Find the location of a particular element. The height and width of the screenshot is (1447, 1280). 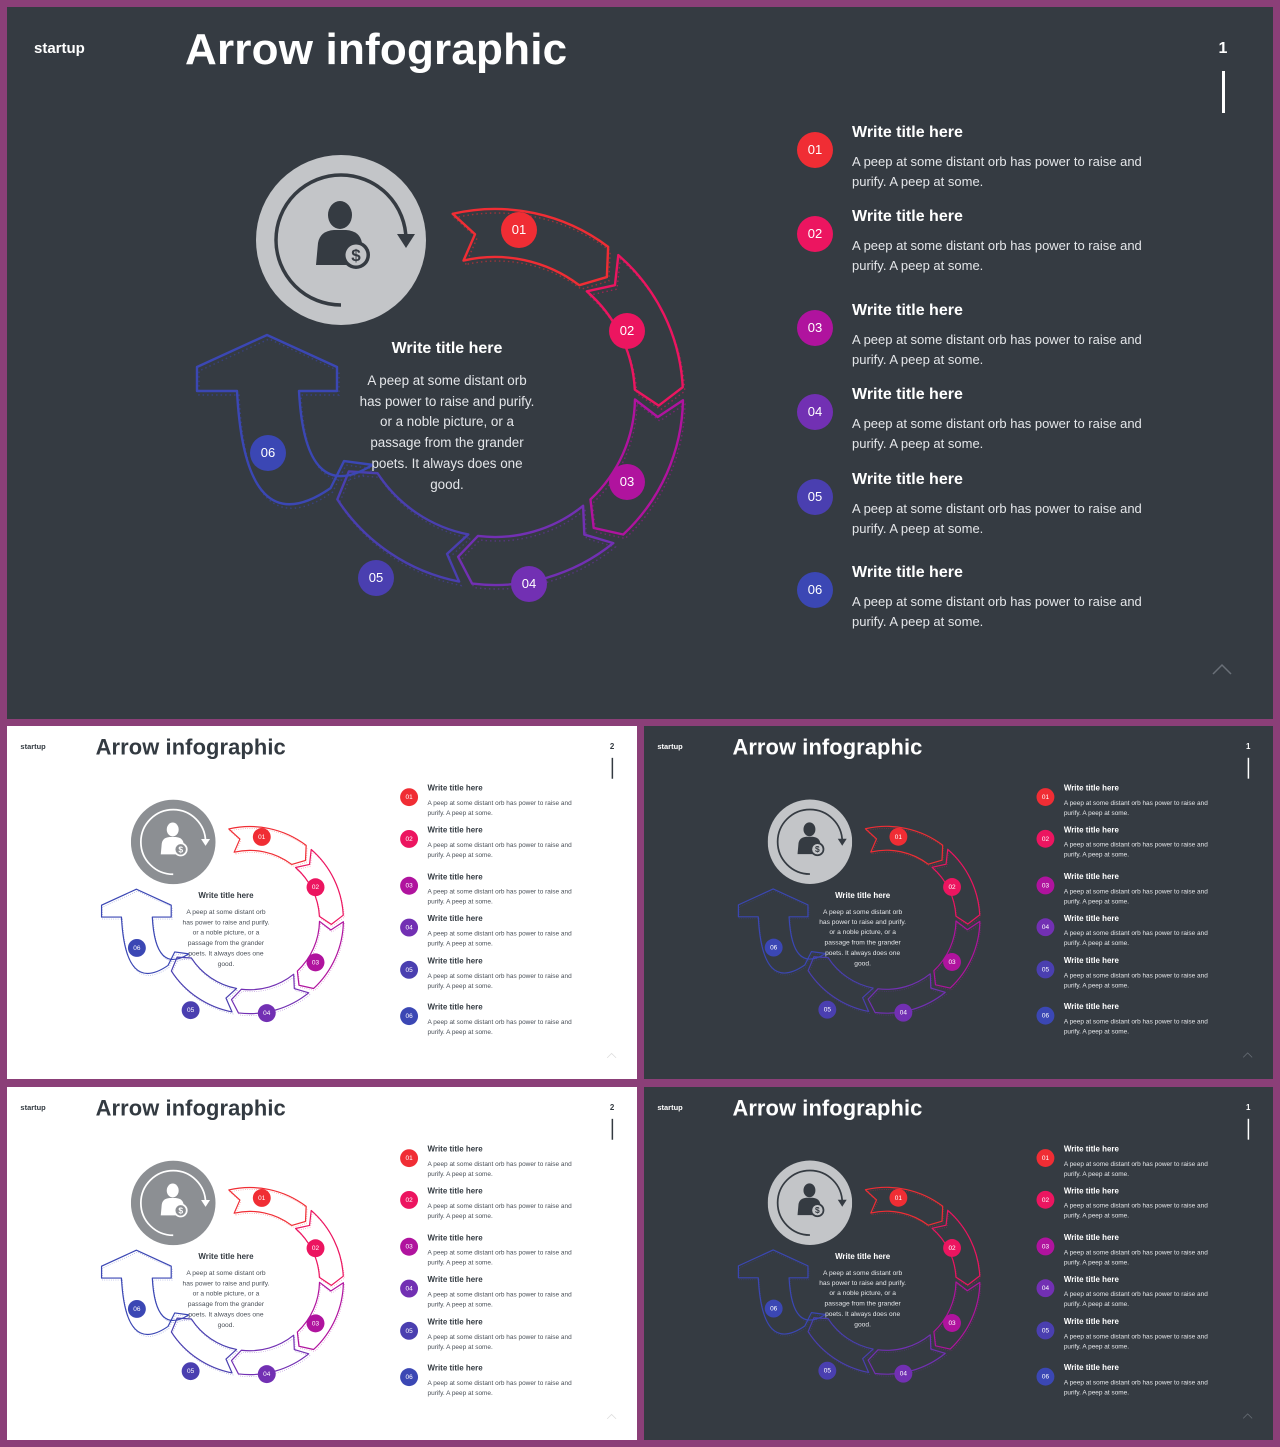

slide-thumb-3: startup Arrow infographic 2 $ is located at coordinates (322, 1263).